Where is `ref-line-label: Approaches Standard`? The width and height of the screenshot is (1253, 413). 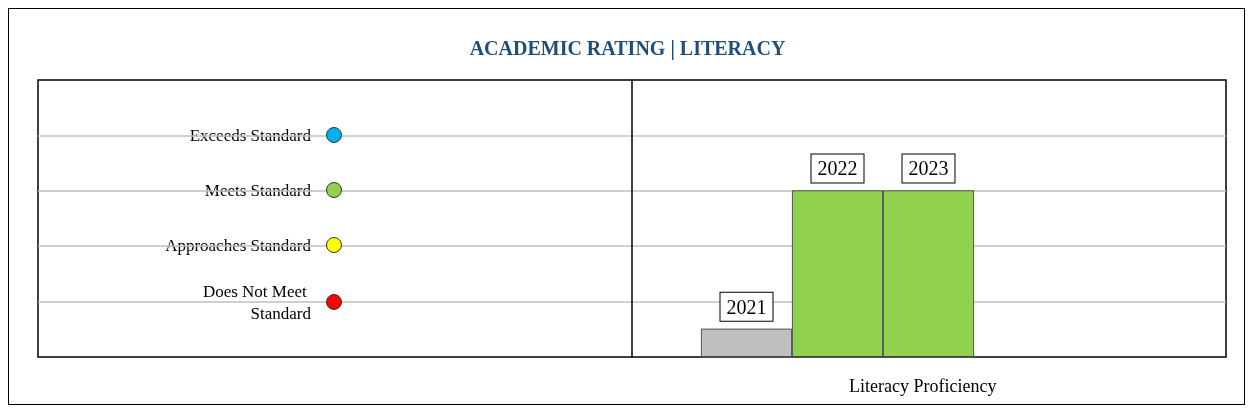
ref-line-label: Approaches Standard is located at coordinates (238, 245).